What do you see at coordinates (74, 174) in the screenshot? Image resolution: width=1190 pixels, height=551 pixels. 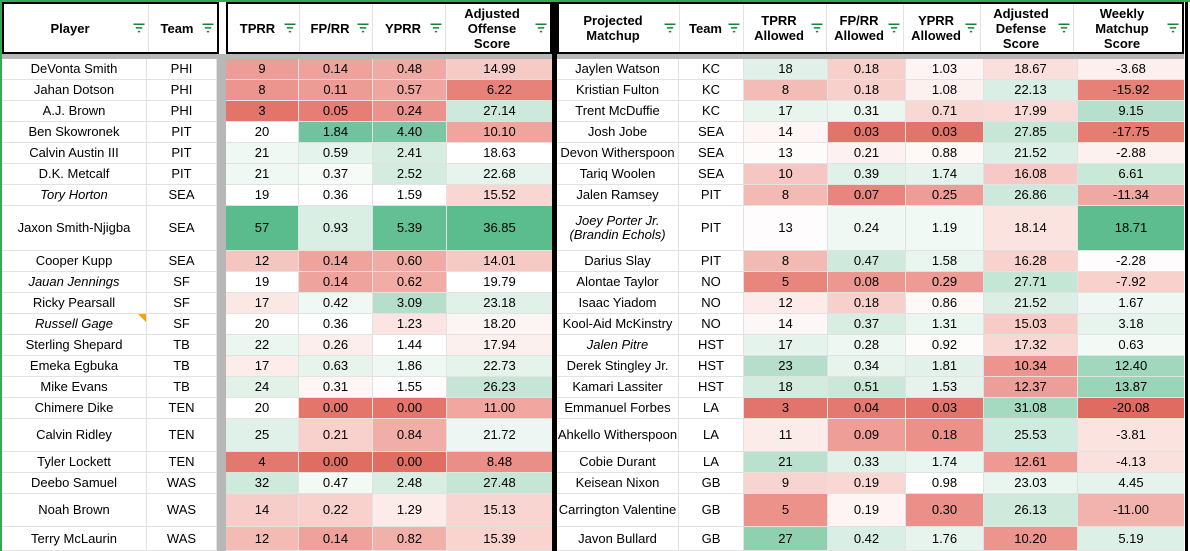 I see `player-cell: D.K. Metcalf` at bounding box center [74, 174].